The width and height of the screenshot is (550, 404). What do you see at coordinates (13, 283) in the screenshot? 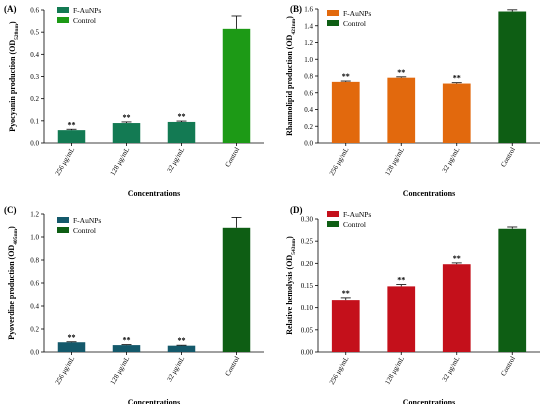
I see `y-axis-label: Pyoverdine production (OD405nm)` at bounding box center [13, 283].